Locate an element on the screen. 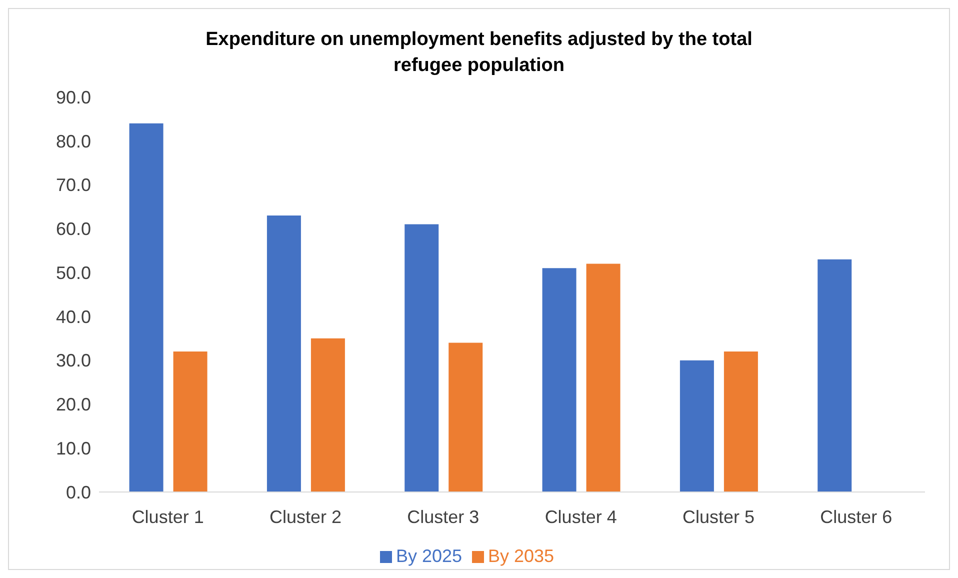  y-tick-label: 90.0 is located at coordinates (73, 97).